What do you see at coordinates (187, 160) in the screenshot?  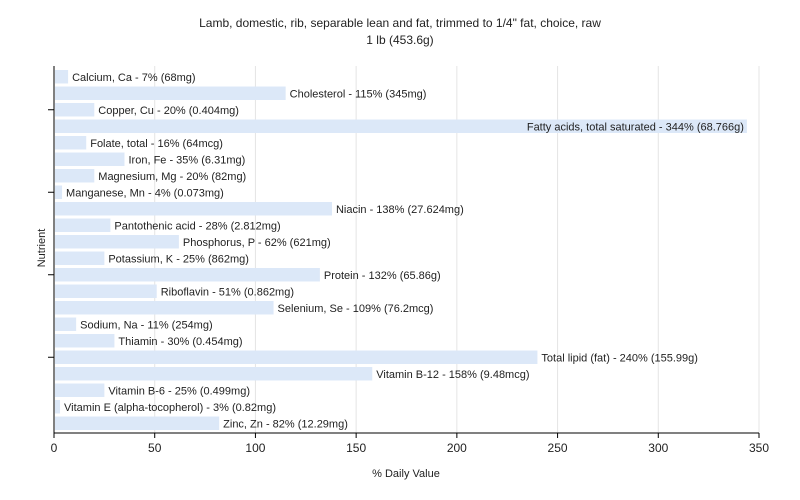 I see `bar-label: Iron, Fe - 35% (6.31mg)` at bounding box center [187, 160].